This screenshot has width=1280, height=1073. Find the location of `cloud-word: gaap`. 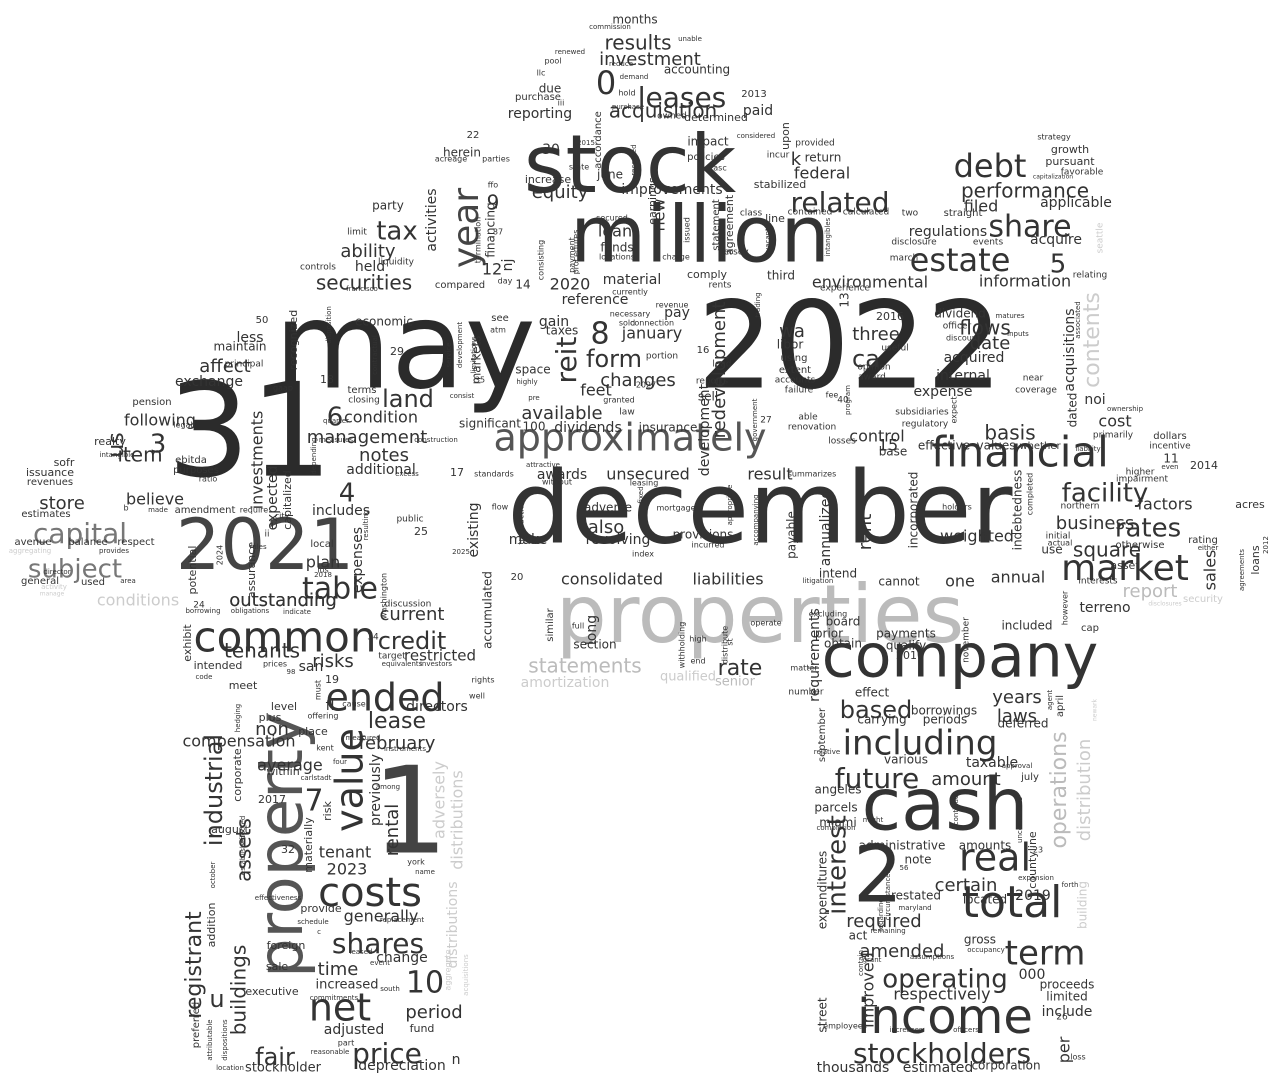

cloud-word: gaap is located at coordinates (283, 388).